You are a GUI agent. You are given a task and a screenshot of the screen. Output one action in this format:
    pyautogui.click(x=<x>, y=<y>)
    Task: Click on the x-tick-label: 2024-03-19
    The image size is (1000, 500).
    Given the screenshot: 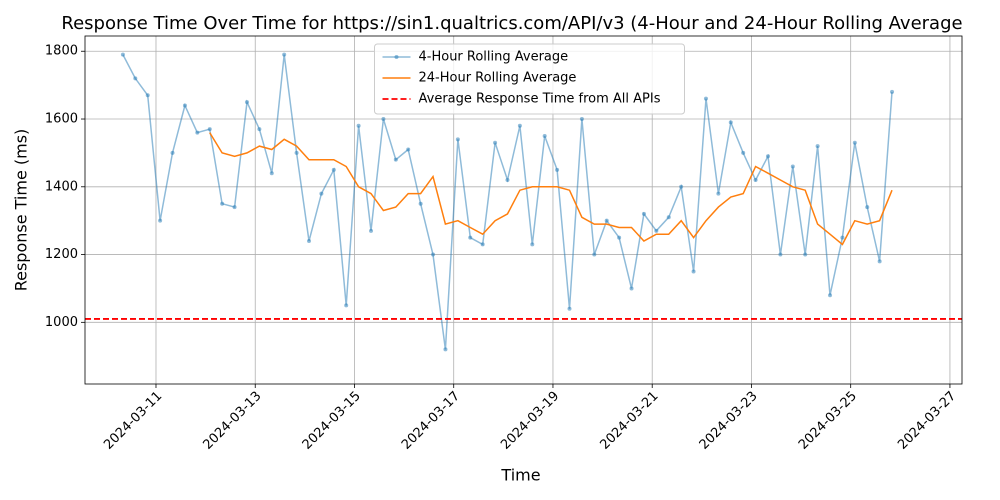 What is the action you would take?
    pyautogui.click(x=530, y=421)
    